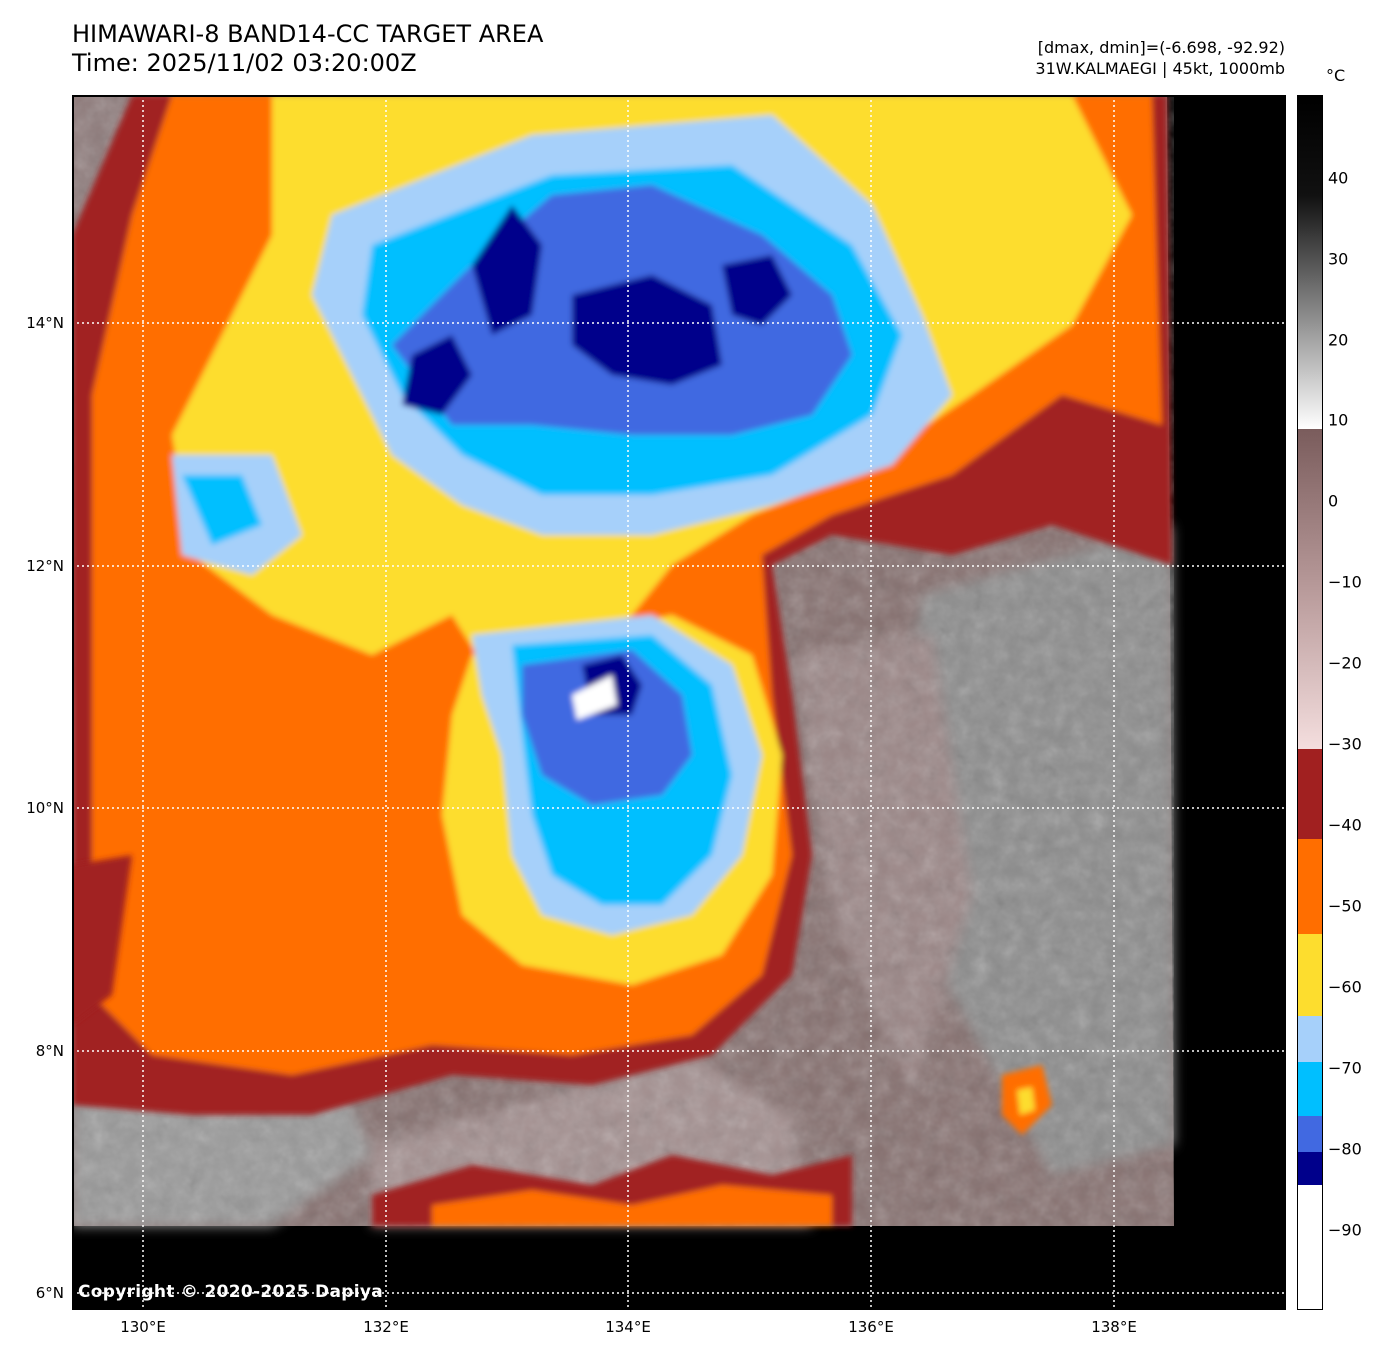 This screenshot has height=1359, width=1390. Describe the element at coordinates (628, 1327) in the screenshot. I see `lon-label-134: 134°E` at that location.